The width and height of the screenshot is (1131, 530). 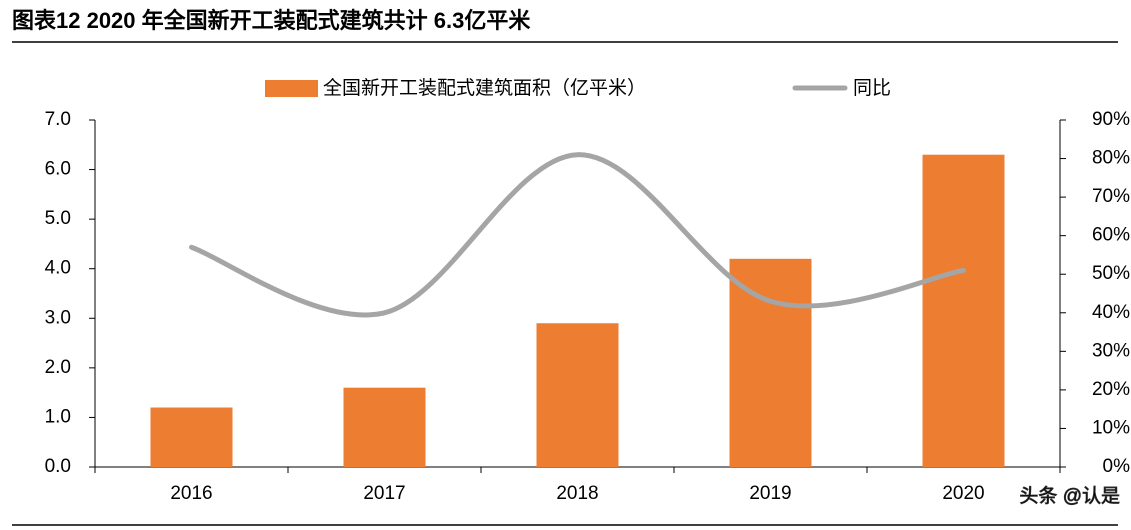 I want to click on chart-title: 图表12 2020 年全国新开工装配式建筑共计 6.3亿平米, so click(x=271, y=20).